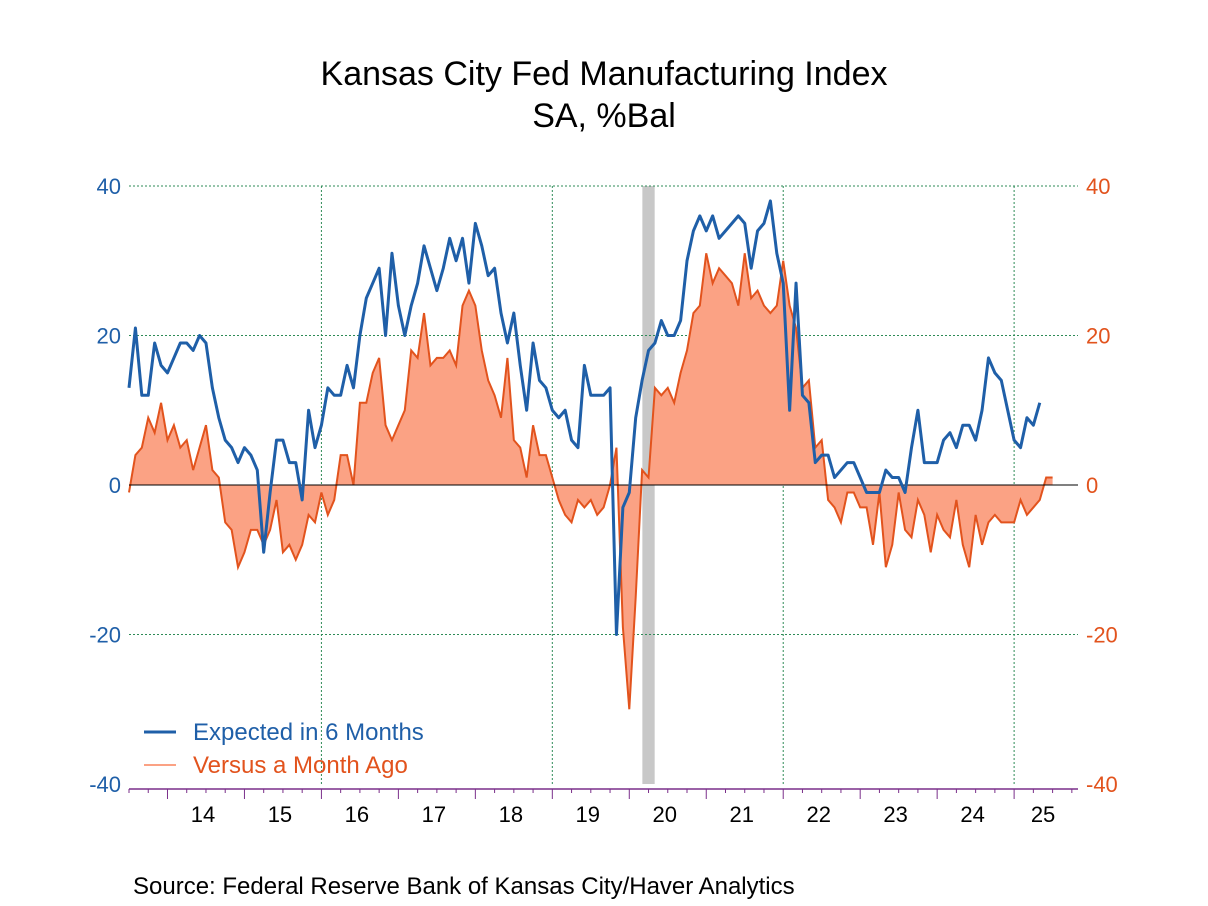 This screenshot has height=906, width=1208. What do you see at coordinates (300, 765) in the screenshot?
I see `legend-label-versus: Versus a Month Ago` at bounding box center [300, 765].